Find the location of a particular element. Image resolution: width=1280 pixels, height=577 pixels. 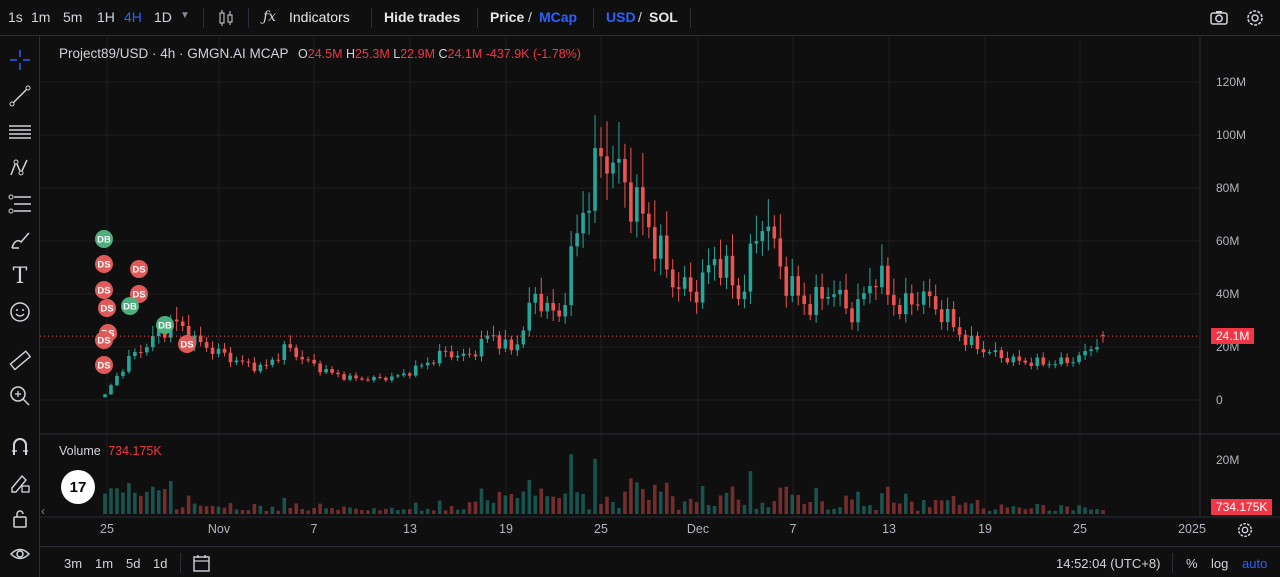

usd-toggle: USD is located at coordinates (621, 17).